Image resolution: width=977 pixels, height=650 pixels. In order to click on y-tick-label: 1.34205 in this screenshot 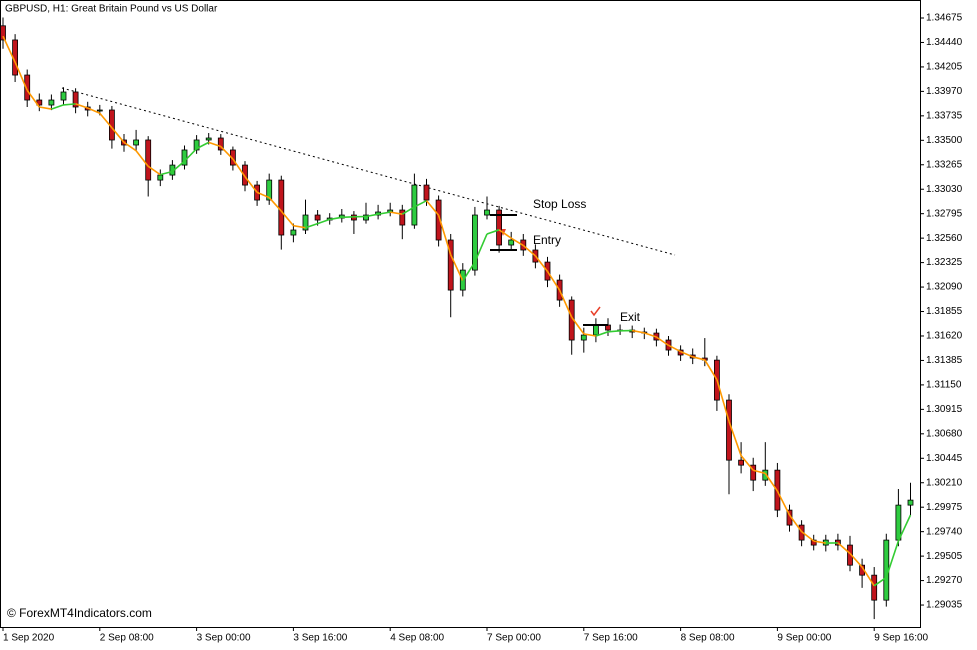, I will do `click(944, 67)`.